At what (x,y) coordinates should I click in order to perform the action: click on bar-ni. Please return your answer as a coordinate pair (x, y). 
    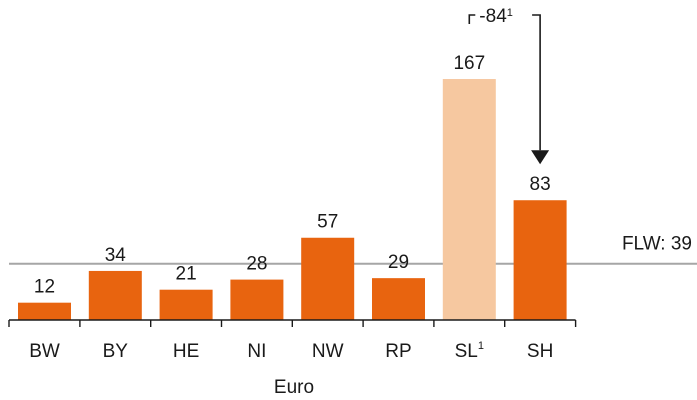
    Looking at the image, I should click on (257, 299).